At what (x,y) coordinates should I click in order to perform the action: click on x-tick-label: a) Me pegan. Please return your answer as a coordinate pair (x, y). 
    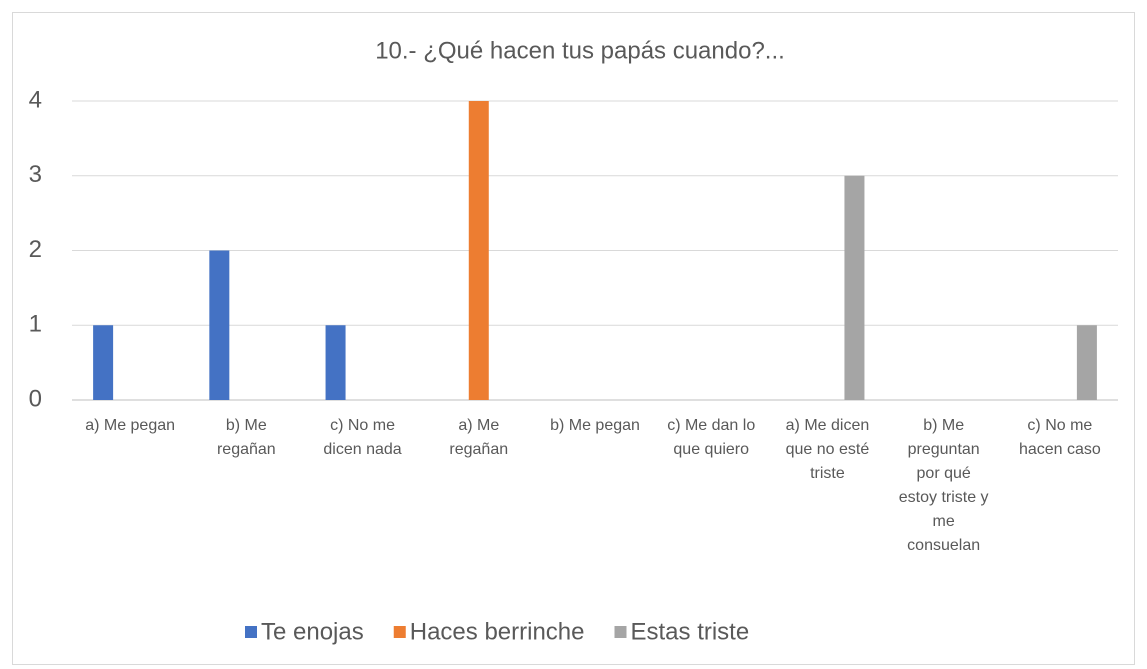
    Looking at the image, I should click on (130, 425).